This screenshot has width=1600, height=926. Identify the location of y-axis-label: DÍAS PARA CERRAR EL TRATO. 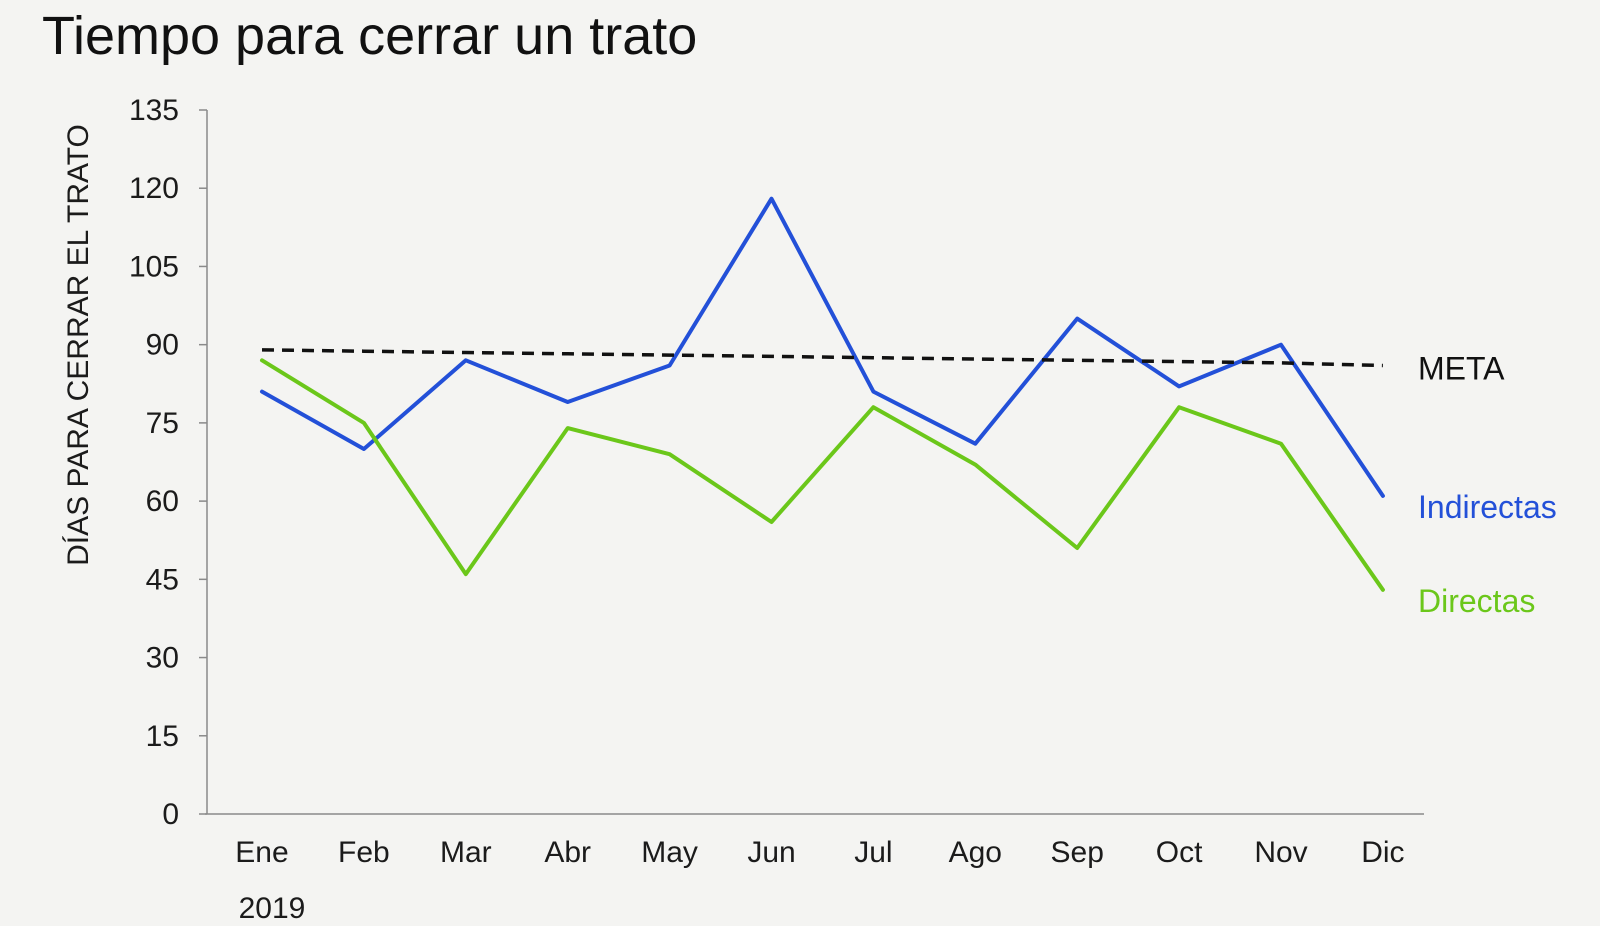
(78, 345).